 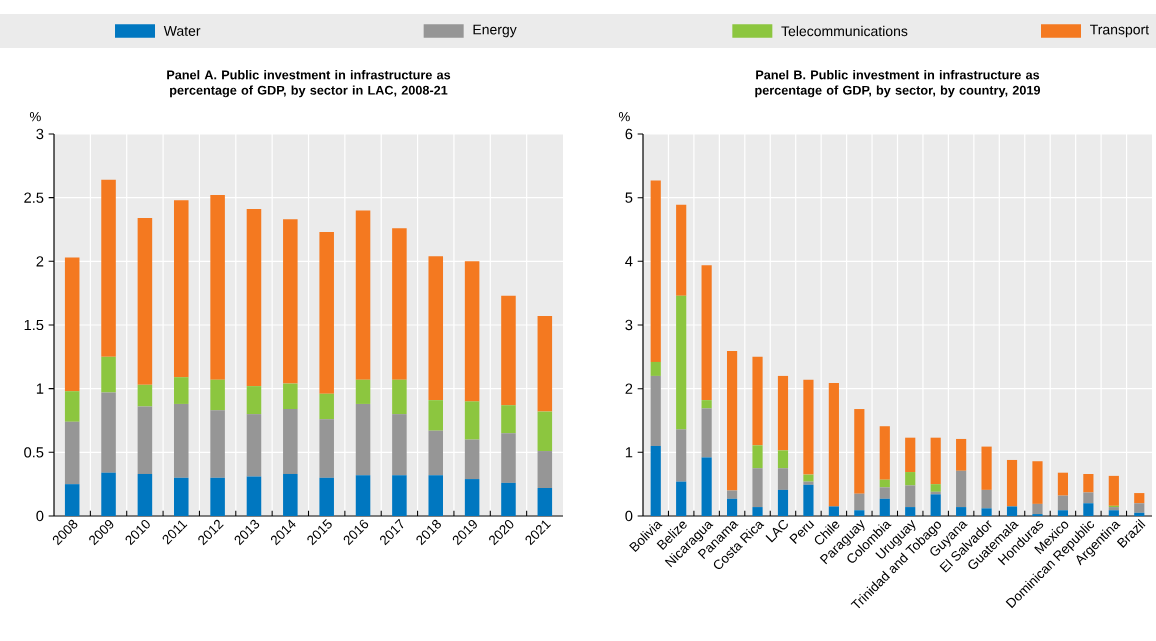 I want to click on y-tick-label: 5, so click(x=629, y=197).